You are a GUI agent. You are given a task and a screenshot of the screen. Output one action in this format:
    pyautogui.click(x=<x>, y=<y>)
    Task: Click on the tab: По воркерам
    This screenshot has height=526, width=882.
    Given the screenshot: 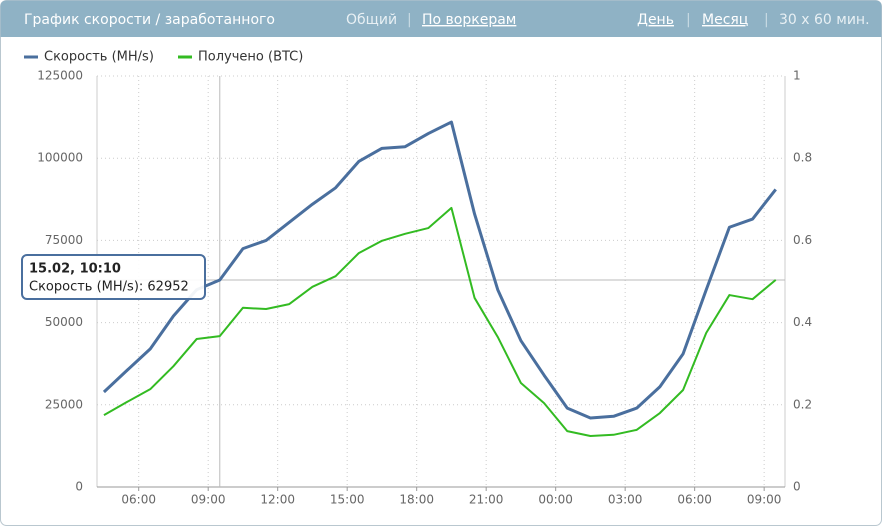 What is the action you would take?
    pyautogui.click(x=469, y=20)
    